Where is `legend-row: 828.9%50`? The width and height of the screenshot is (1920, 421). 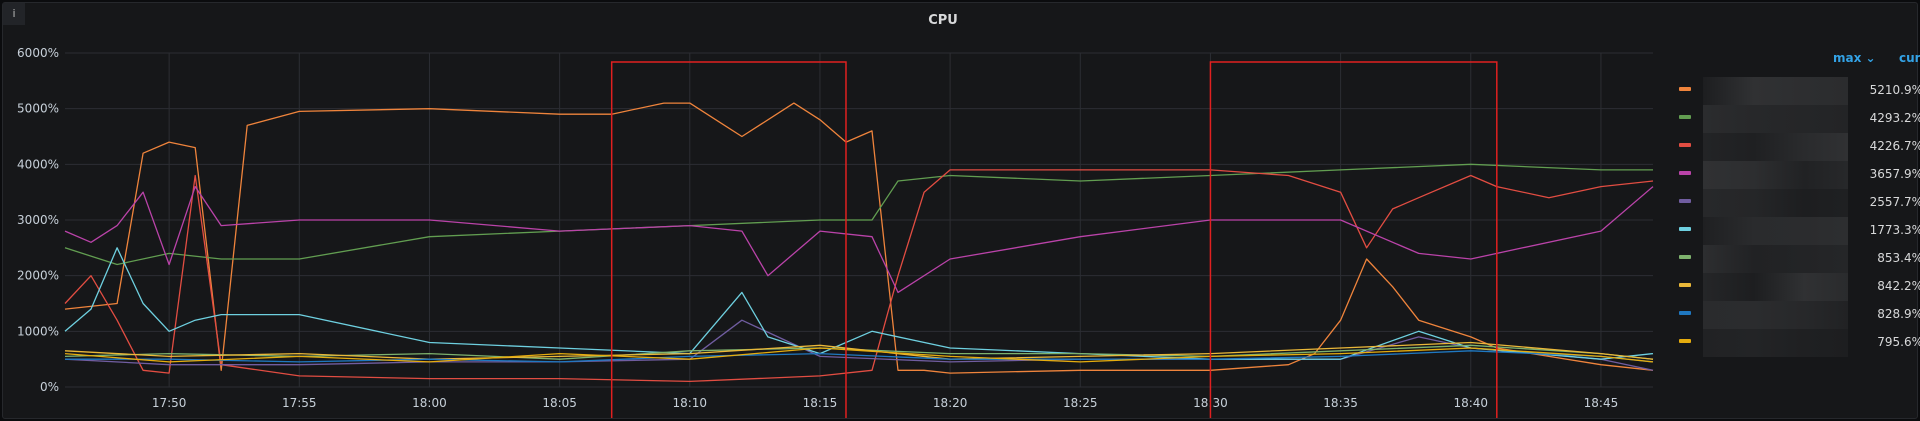 legend-row: 828.9%50 is located at coordinates (1791, 315).